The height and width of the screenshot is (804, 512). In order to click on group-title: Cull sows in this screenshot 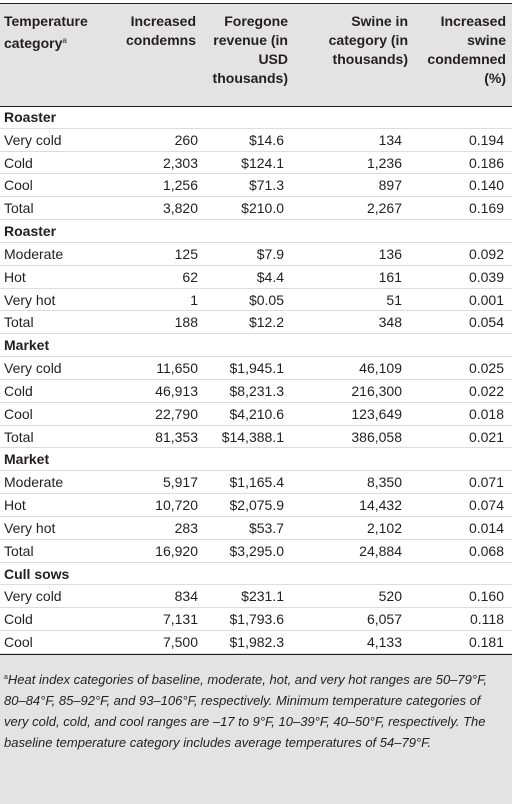, I will do `click(37, 573)`.